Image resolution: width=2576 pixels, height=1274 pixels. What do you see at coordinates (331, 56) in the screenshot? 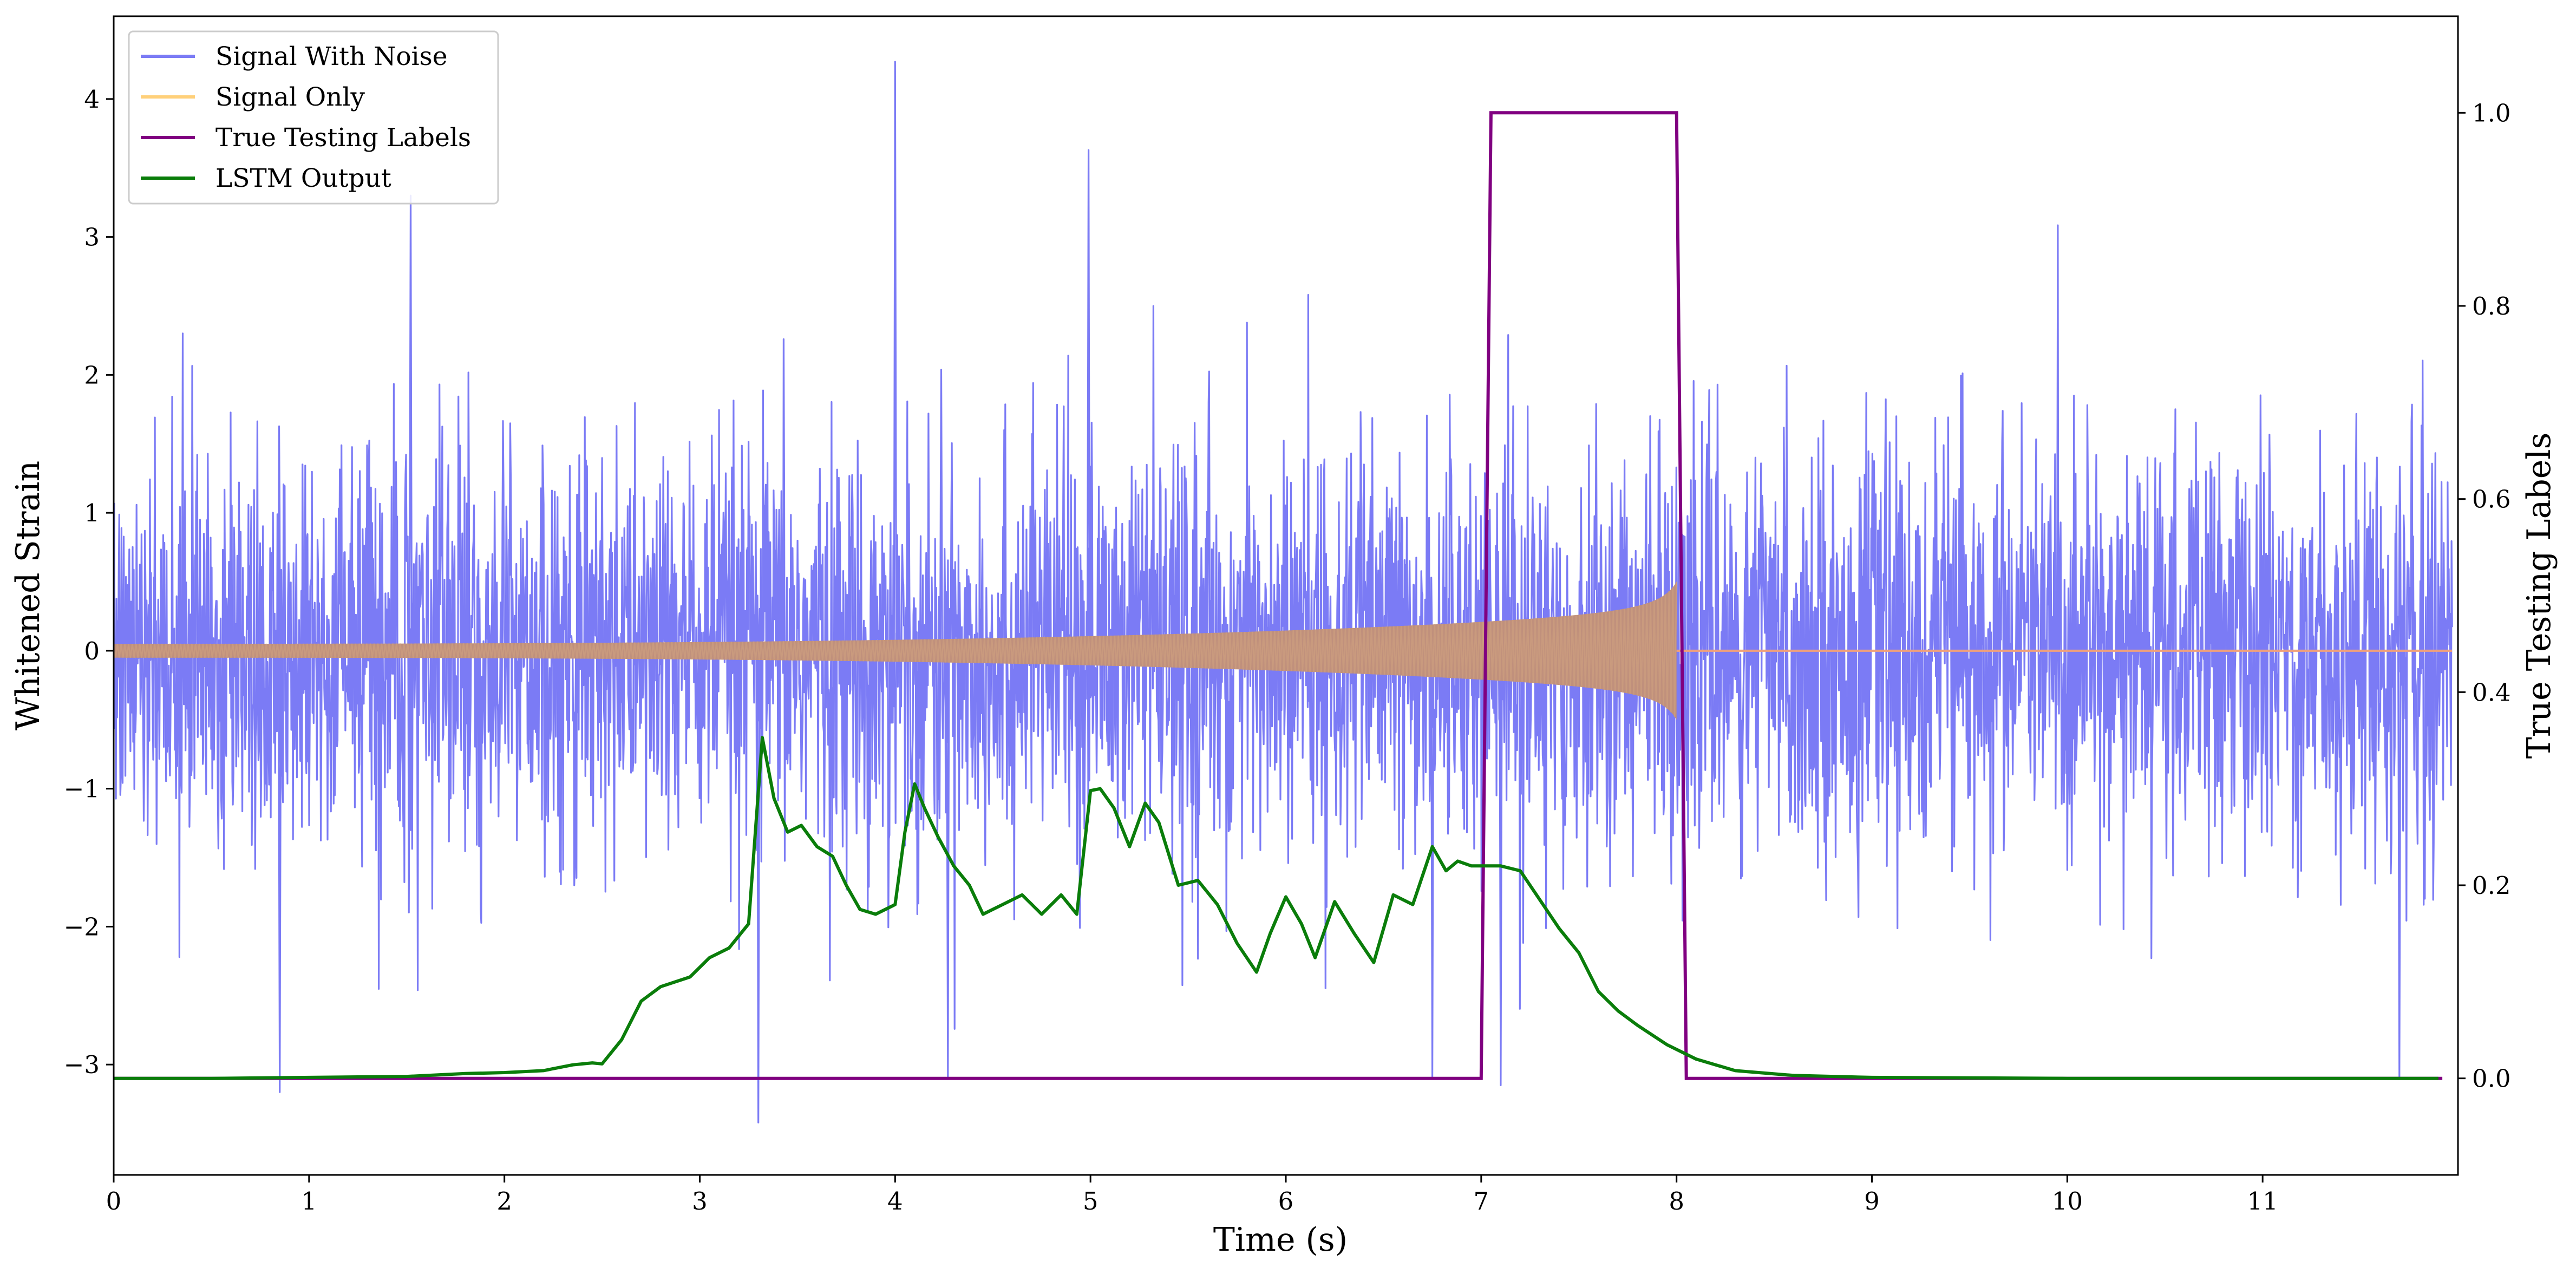
I see `legend-label: Signal With Noise` at bounding box center [331, 56].